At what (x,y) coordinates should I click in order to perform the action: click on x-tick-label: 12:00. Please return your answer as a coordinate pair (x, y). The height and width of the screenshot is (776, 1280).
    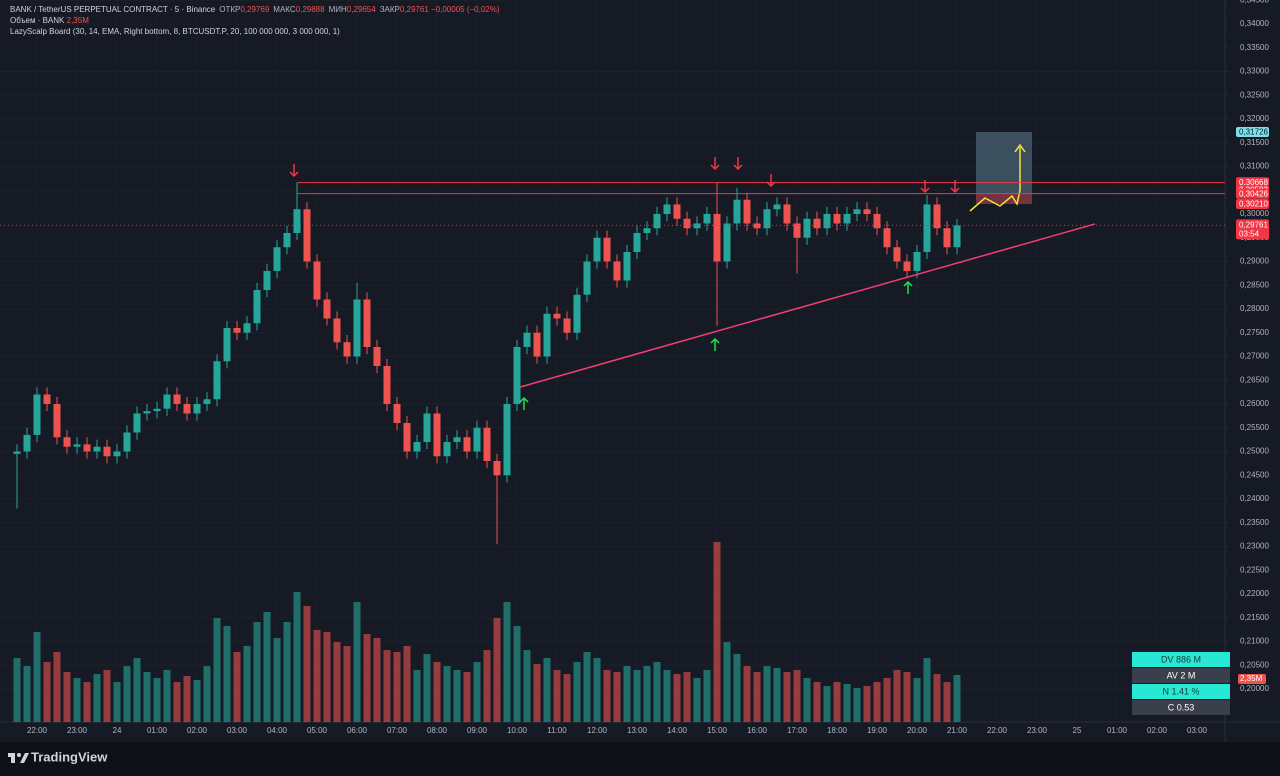
    Looking at the image, I should click on (597, 730).